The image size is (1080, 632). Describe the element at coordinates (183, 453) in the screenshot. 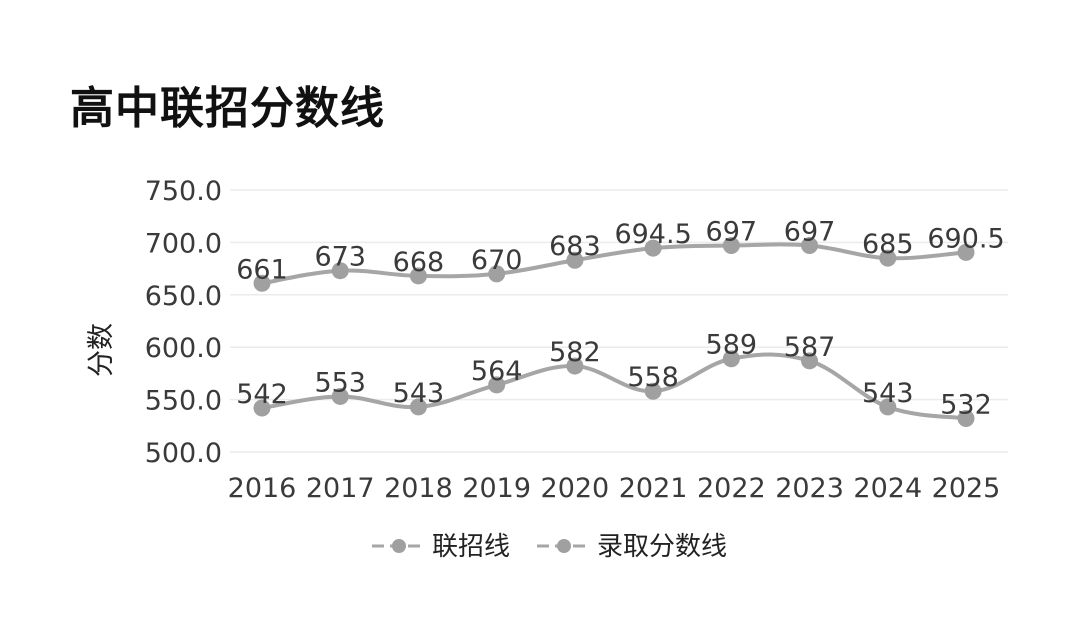

I see `y-tick-label: 500.0` at that location.